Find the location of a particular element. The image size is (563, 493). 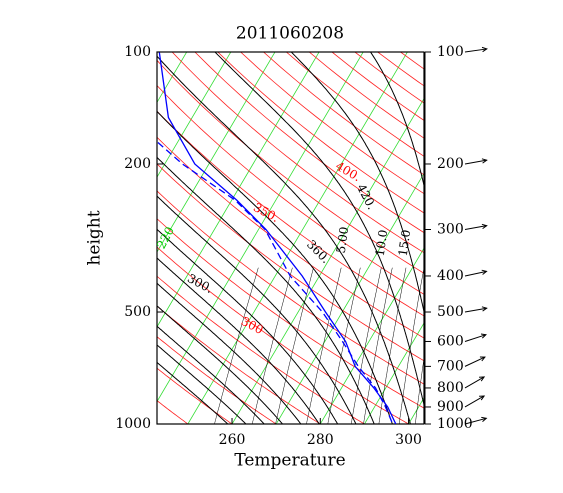

y-tick-label: 500 is located at coordinates (137, 312).